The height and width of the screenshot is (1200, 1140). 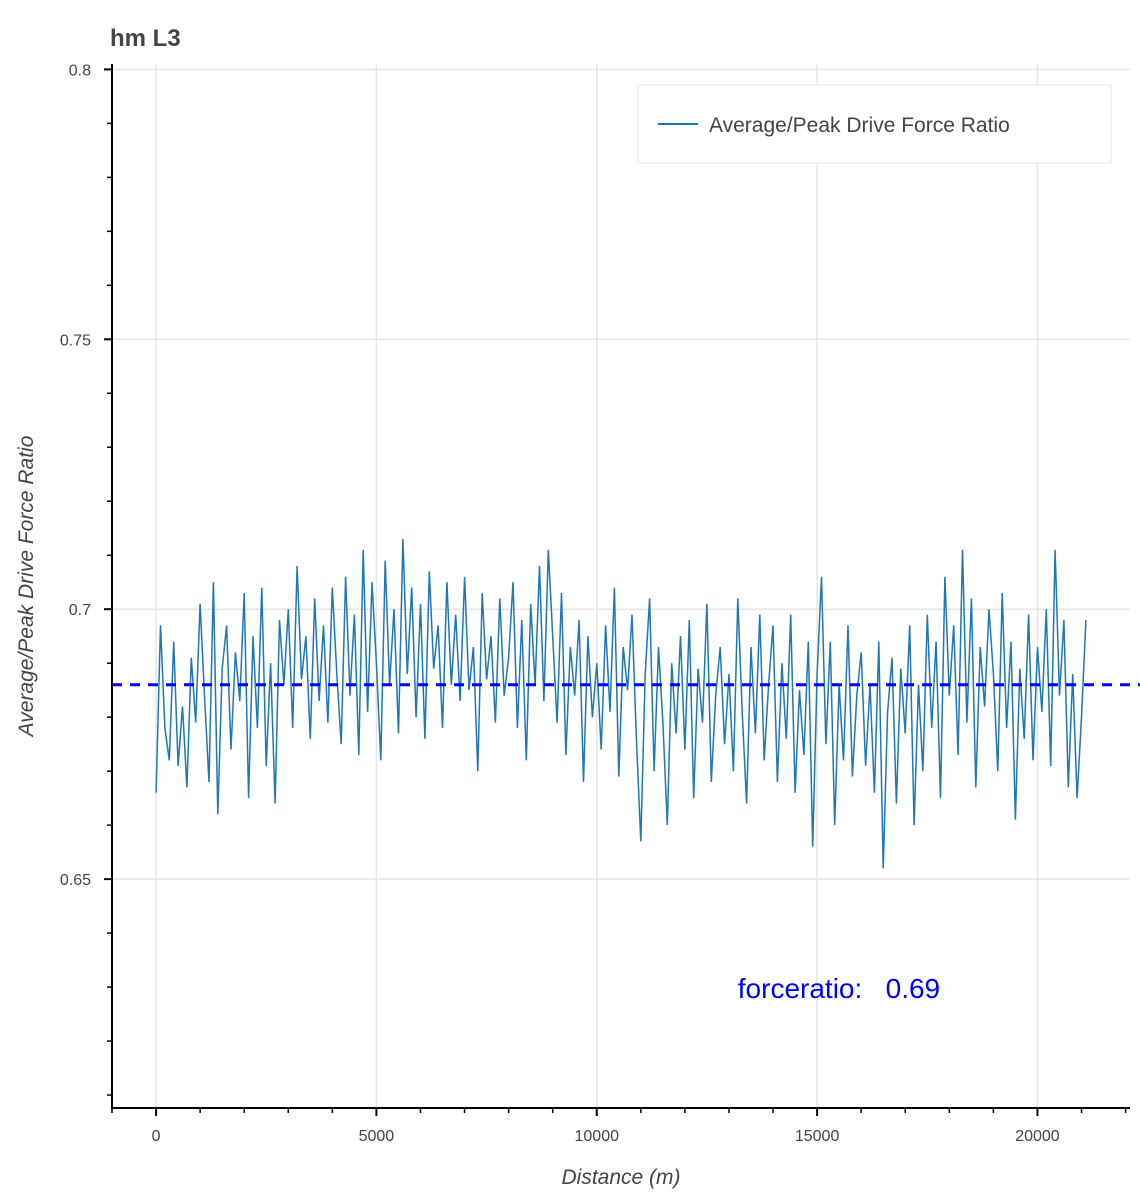 I want to click on x-tick-label: 20000, so click(x=1037, y=1136).